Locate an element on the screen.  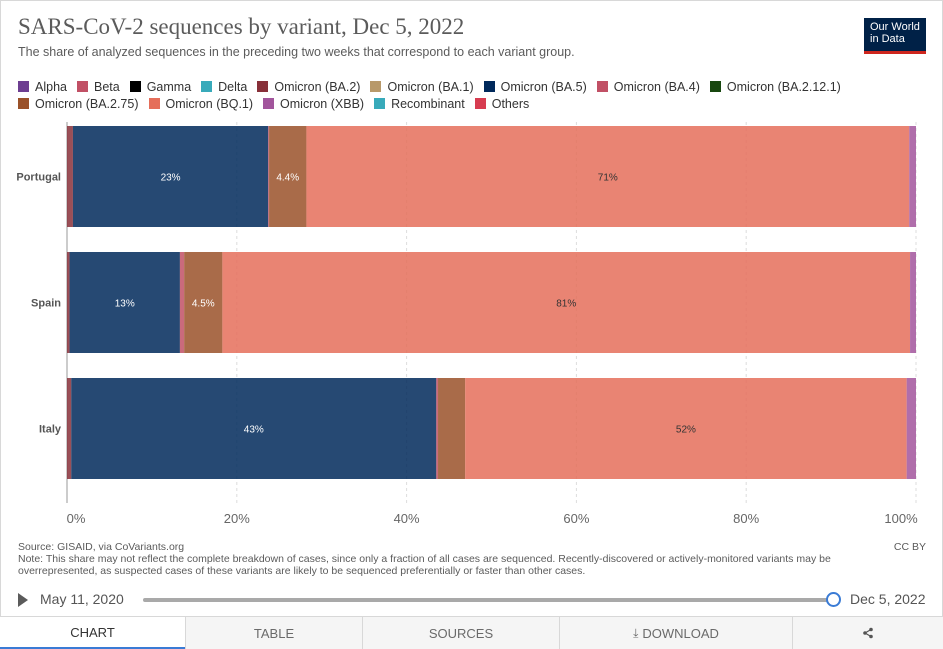
data-label: 4.5% is located at coordinates (203, 304).